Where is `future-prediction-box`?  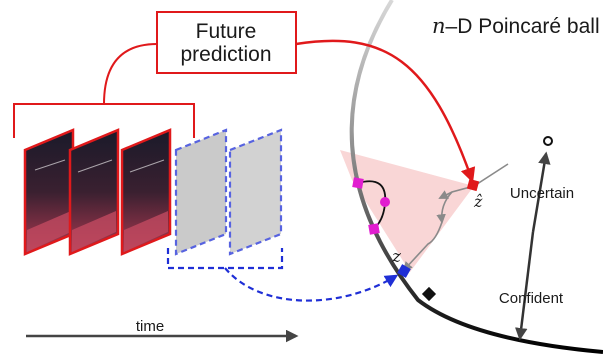 future-prediction-box is located at coordinates (226, 42).